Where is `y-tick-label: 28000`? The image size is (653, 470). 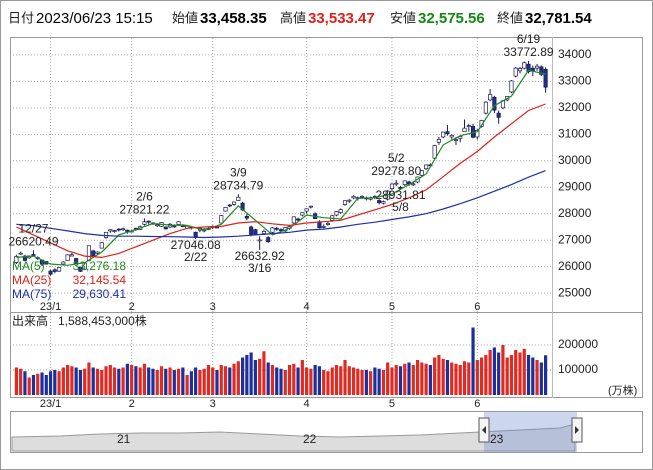
y-tick-label: 28000 is located at coordinates (575, 213).